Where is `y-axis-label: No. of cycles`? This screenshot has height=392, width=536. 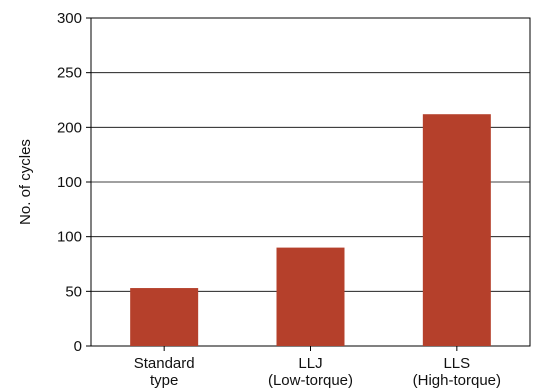
y-axis-label: No. of cycles is located at coordinates (25, 182).